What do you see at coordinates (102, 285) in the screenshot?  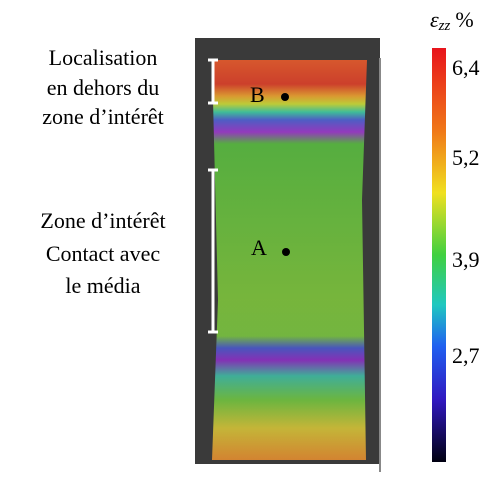 I see `annotation: le média` at bounding box center [102, 285].